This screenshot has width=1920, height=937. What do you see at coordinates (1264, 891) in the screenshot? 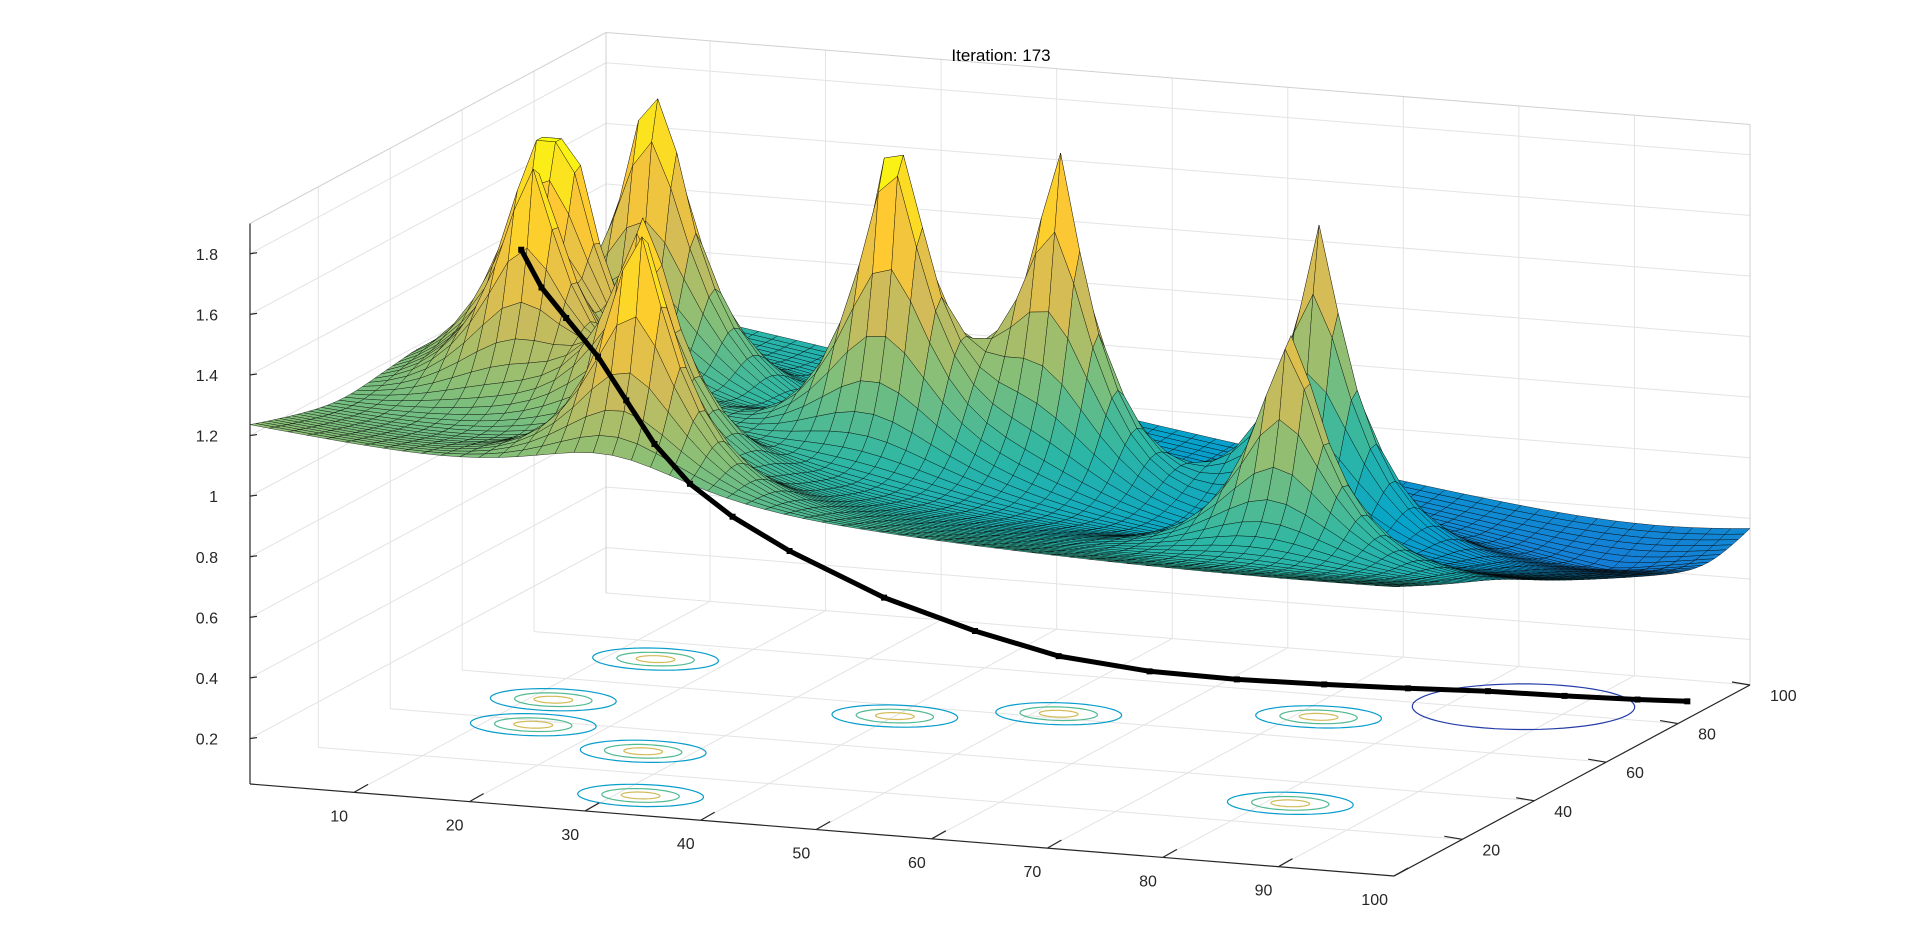
I see `x-tick-label: 90` at bounding box center [1264, 891].